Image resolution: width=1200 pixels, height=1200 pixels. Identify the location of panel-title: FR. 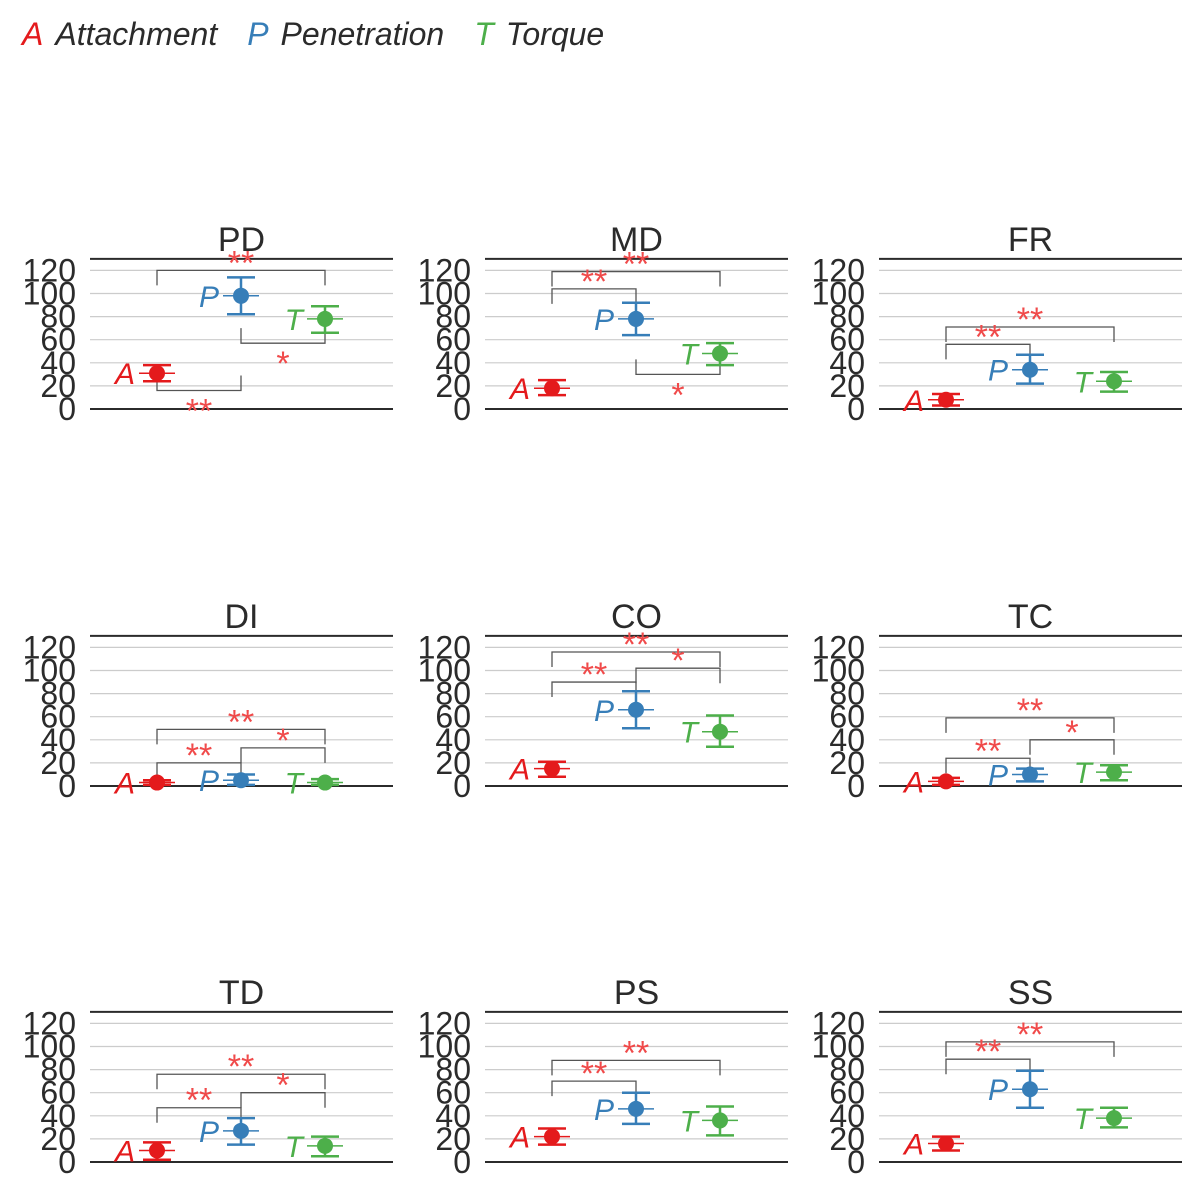
(1030, 240).